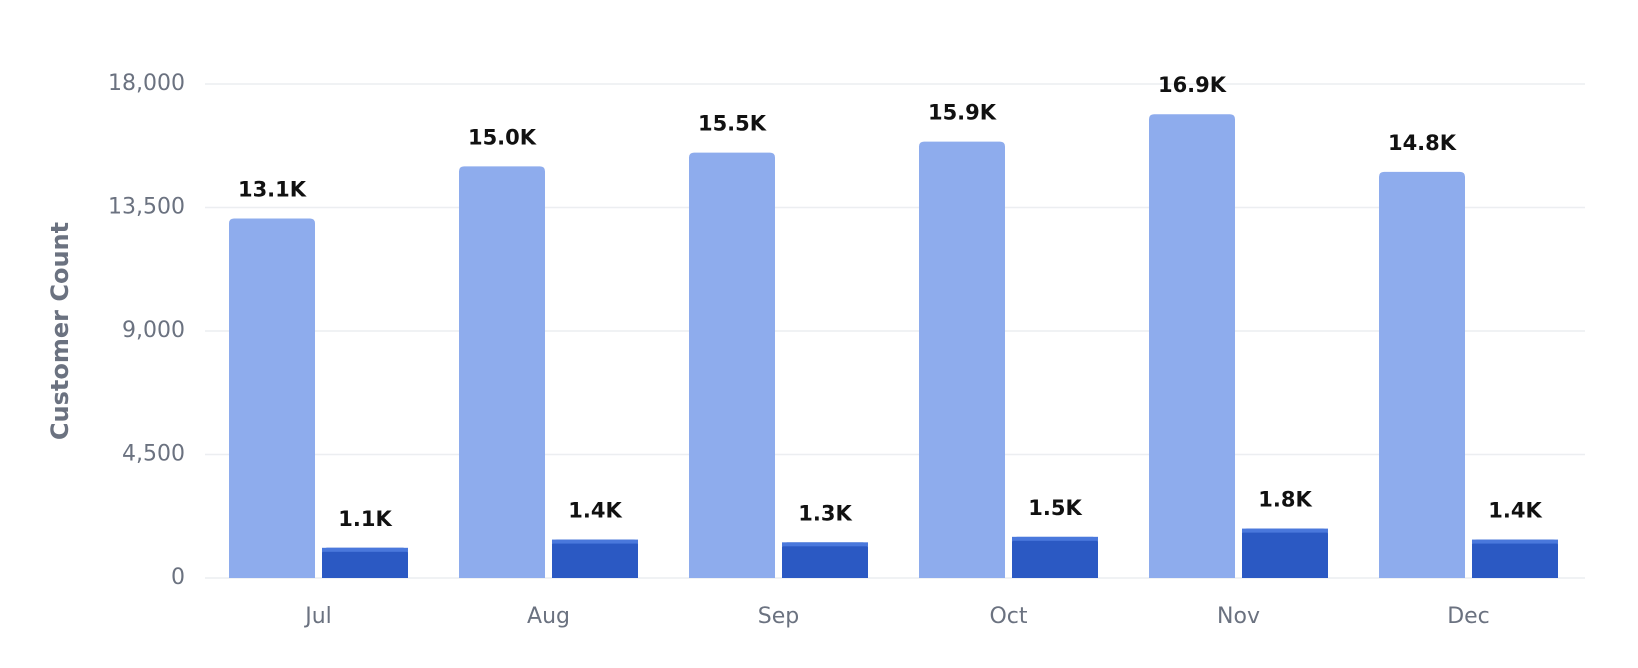  What do you see at coordinates (1192, 85) in the screenshot?
I see `data-label: 16.9K` at bounding box center [1192, 85].